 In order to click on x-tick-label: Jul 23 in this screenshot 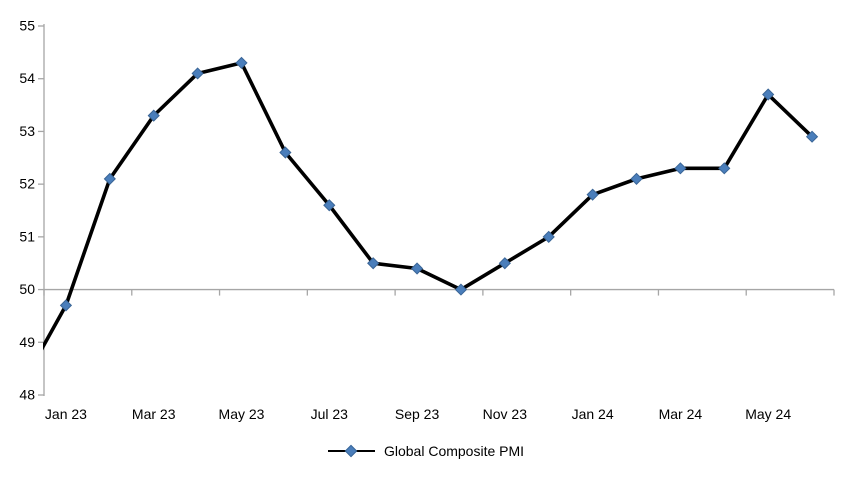, I will do `click(330, 414)`.